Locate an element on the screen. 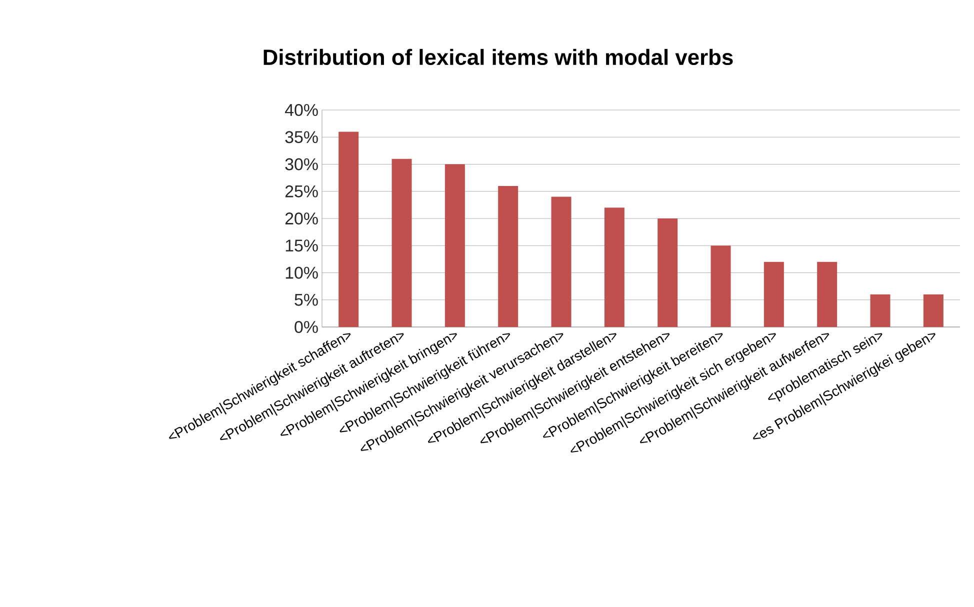 The width and height of the screenshot is (974, 607). y-tick-label: 5% is located at coordinates (306, 300).